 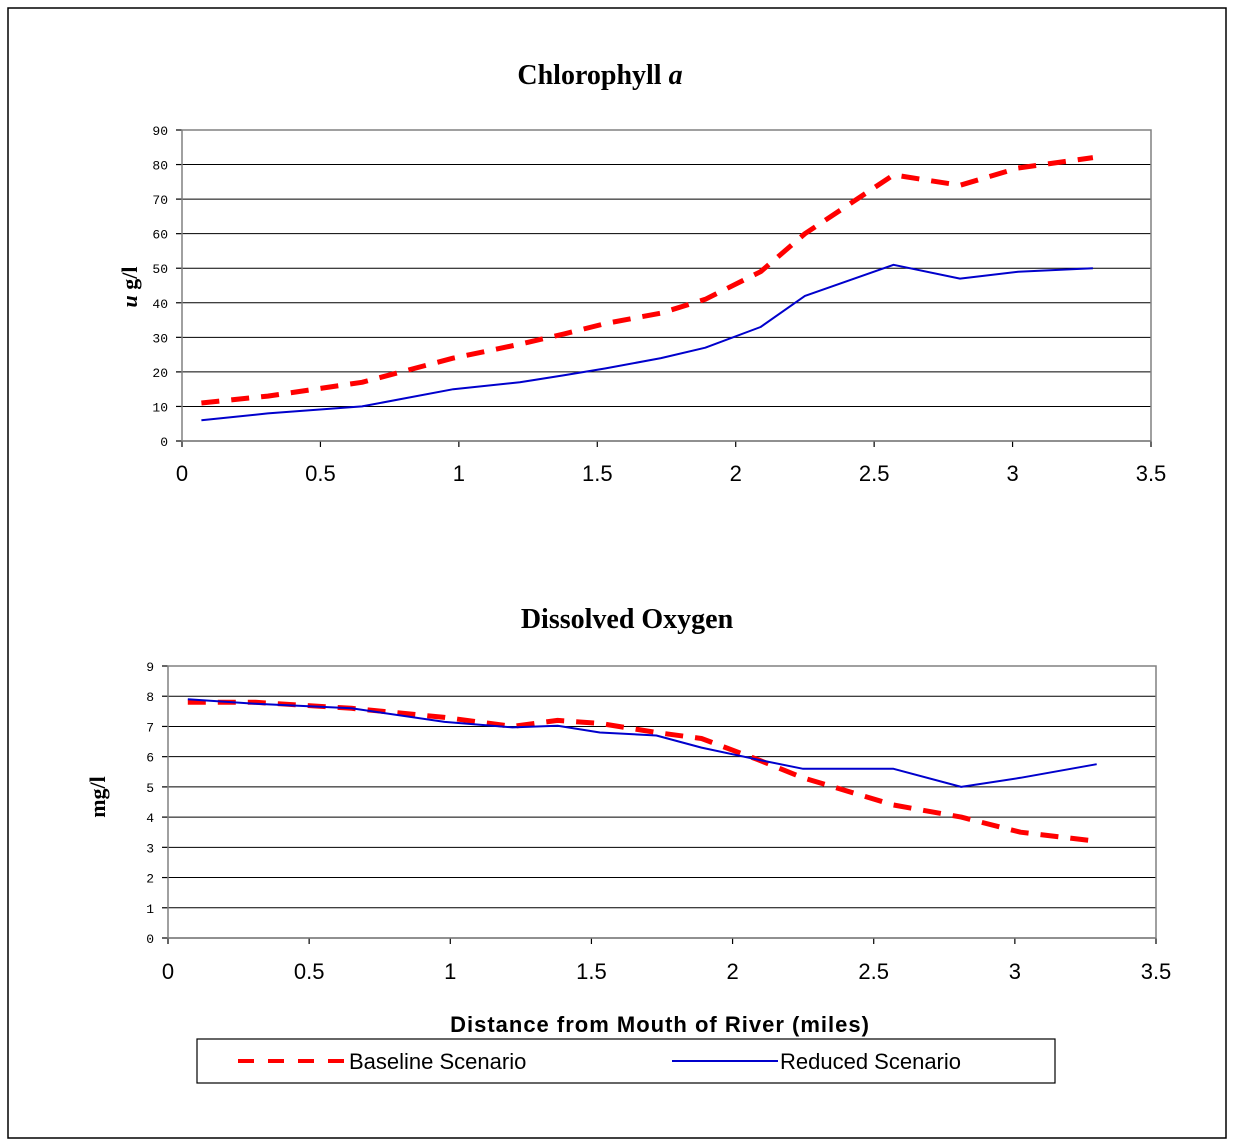 I want to click on dissolved-oxygen-y-tick-label: 4, so click(x=150, y=818).